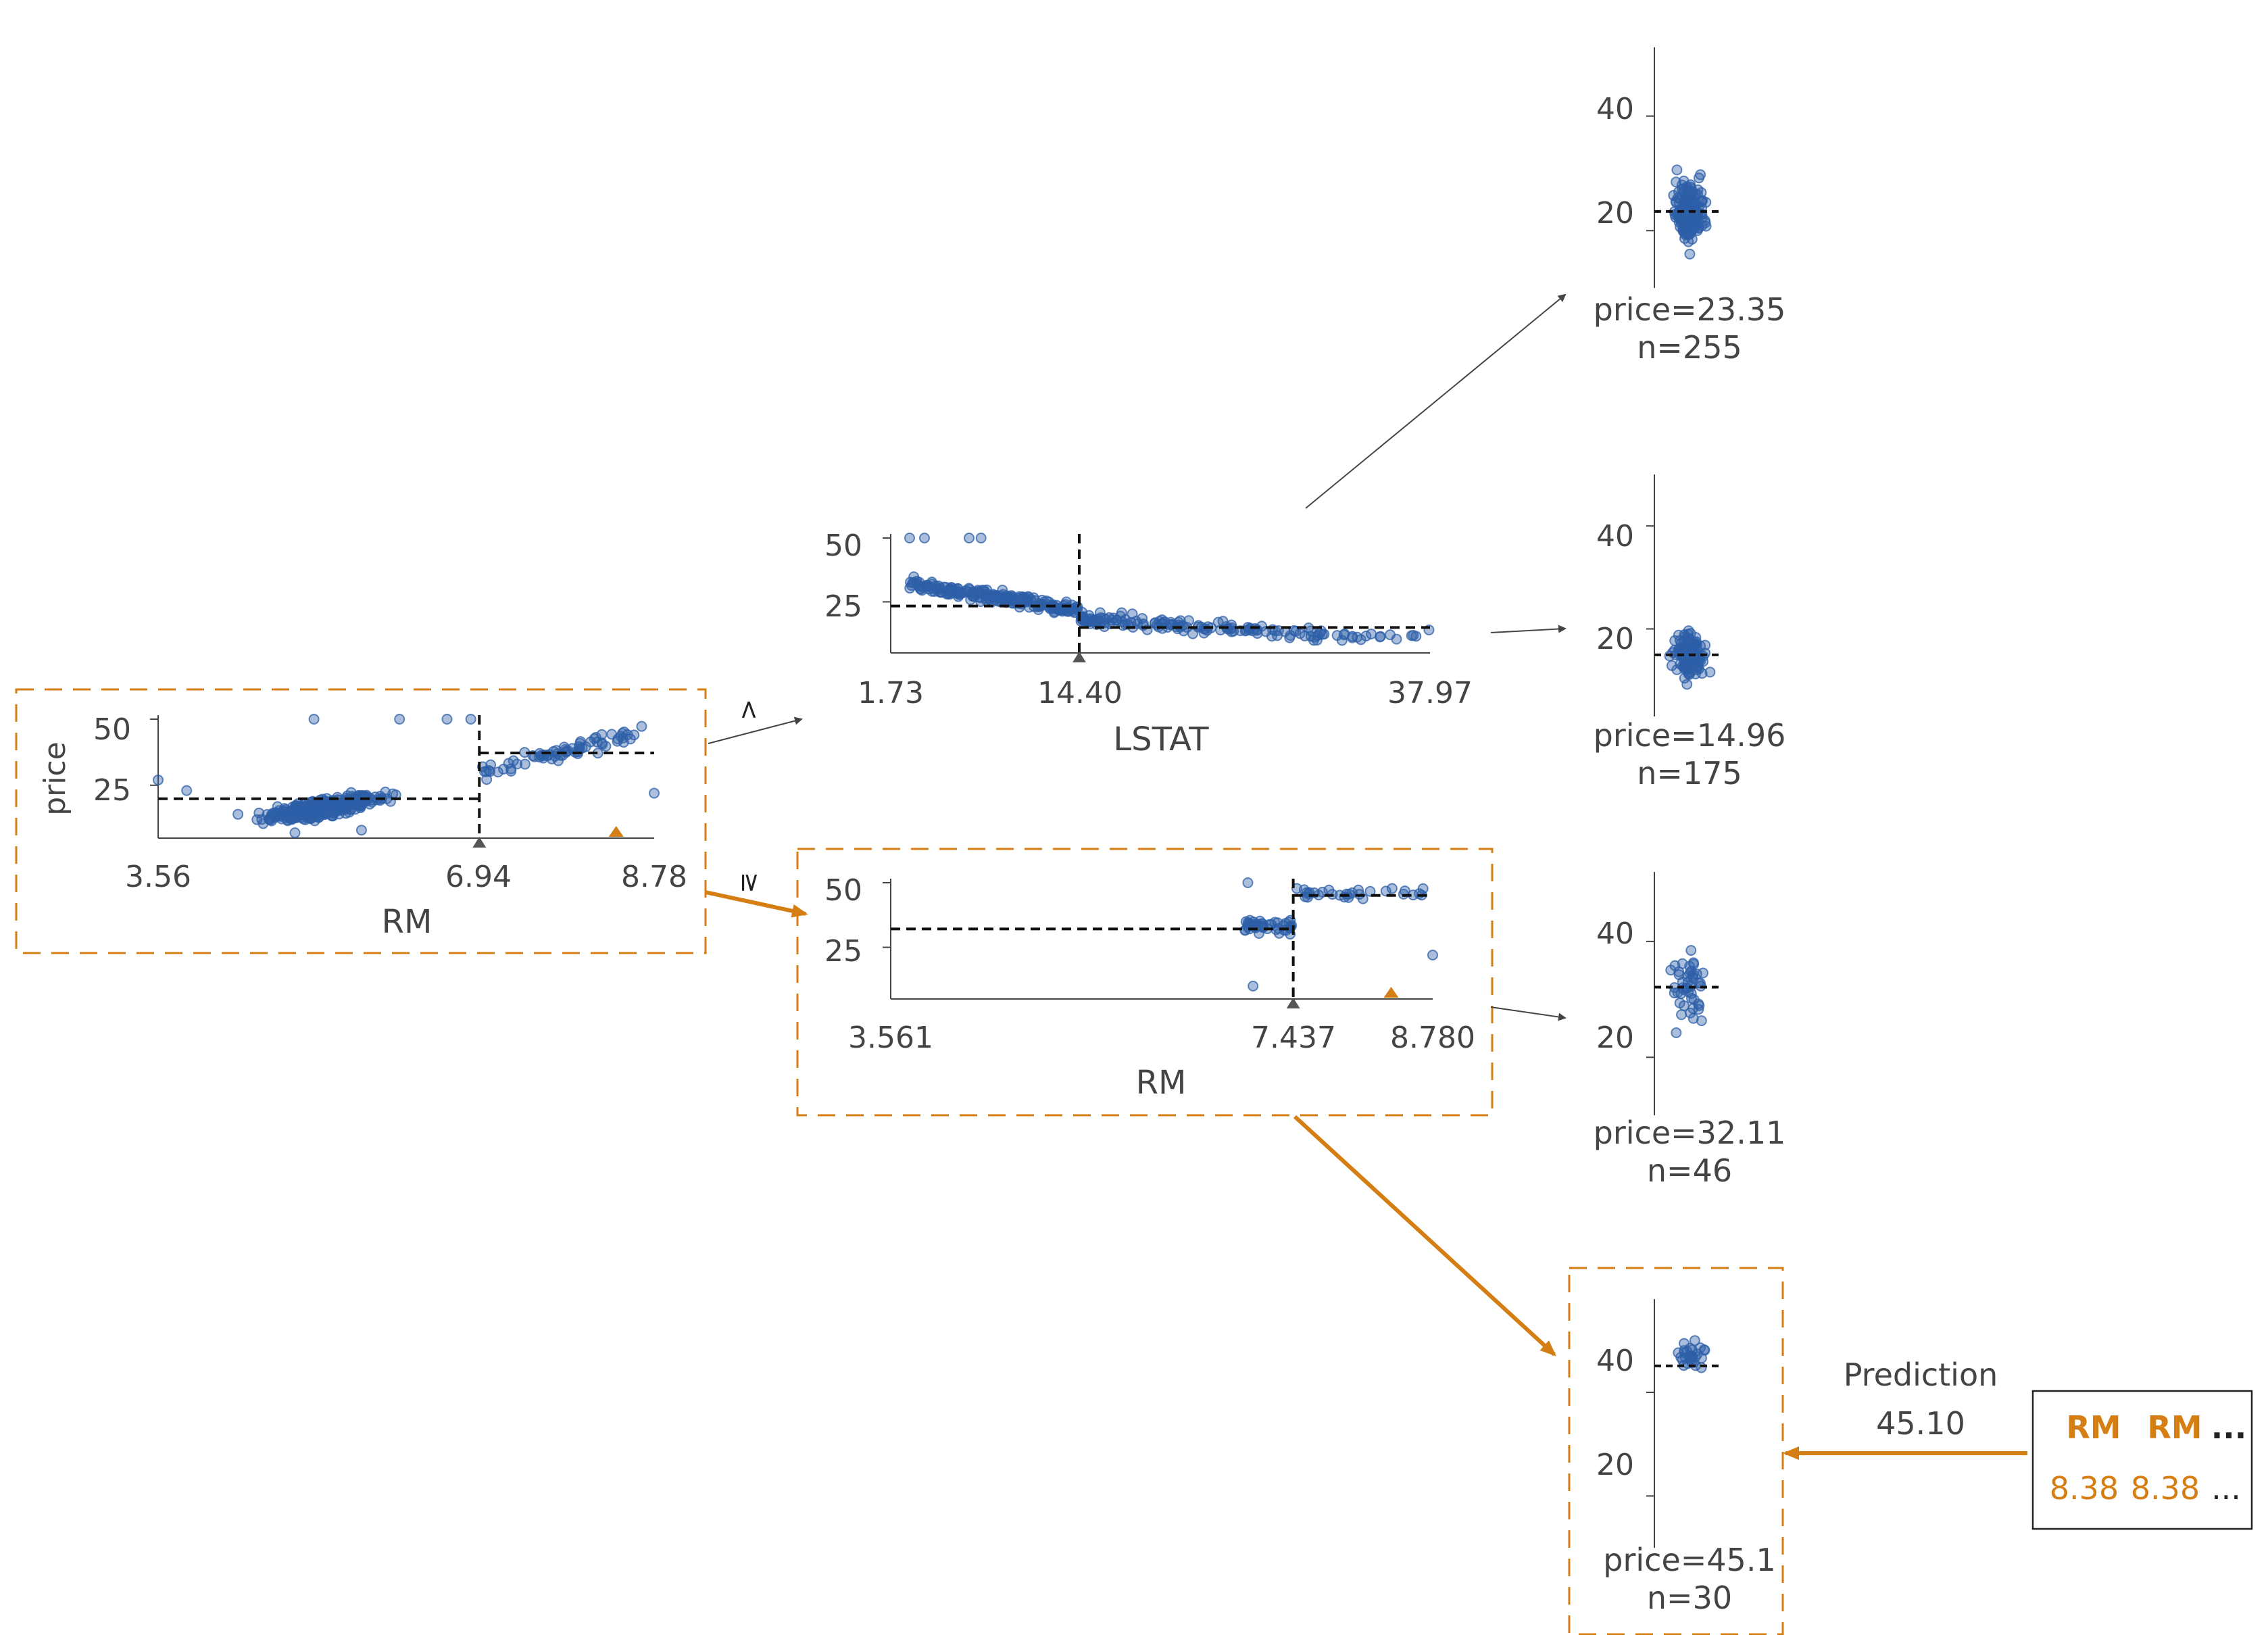 This screenshot has height=1635, width=2268. I want to click on root-y-tick-label: 25, so click(112, 790).